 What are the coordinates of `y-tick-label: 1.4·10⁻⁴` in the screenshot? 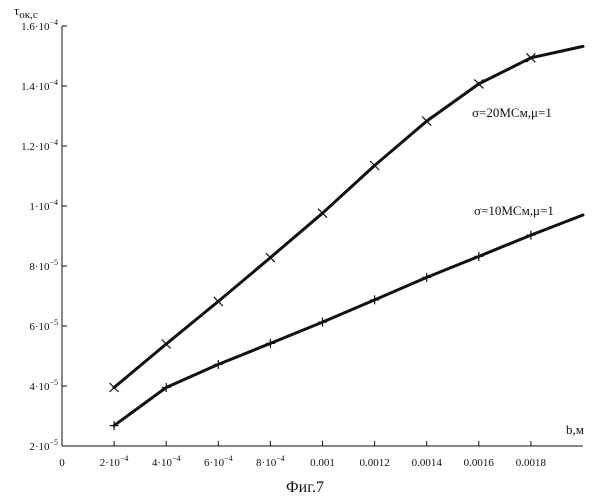 It's located at (39, 85).